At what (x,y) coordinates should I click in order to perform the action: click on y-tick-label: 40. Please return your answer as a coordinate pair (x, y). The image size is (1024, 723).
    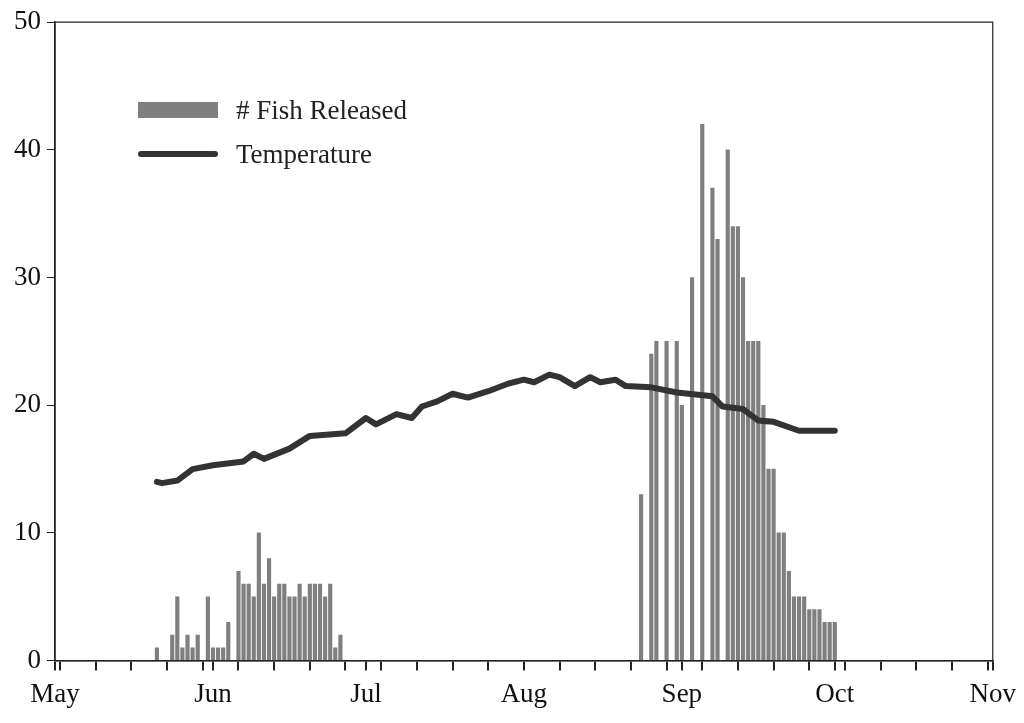
    Looking at the image, I should click on (27, 147).